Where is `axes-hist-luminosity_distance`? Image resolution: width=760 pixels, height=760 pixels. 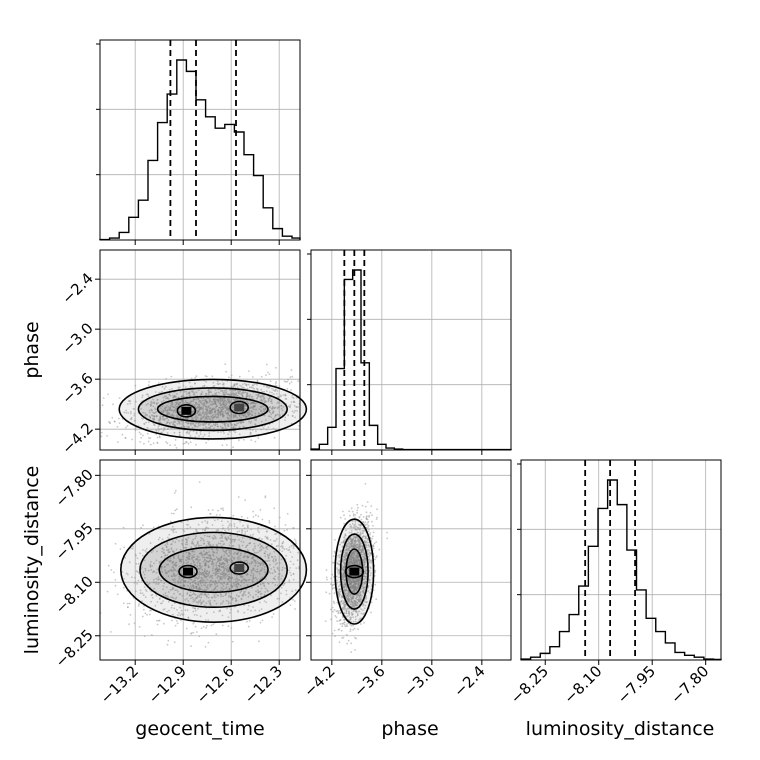
axes-hist-luminosity_distance is located at coordinates (621, 560).